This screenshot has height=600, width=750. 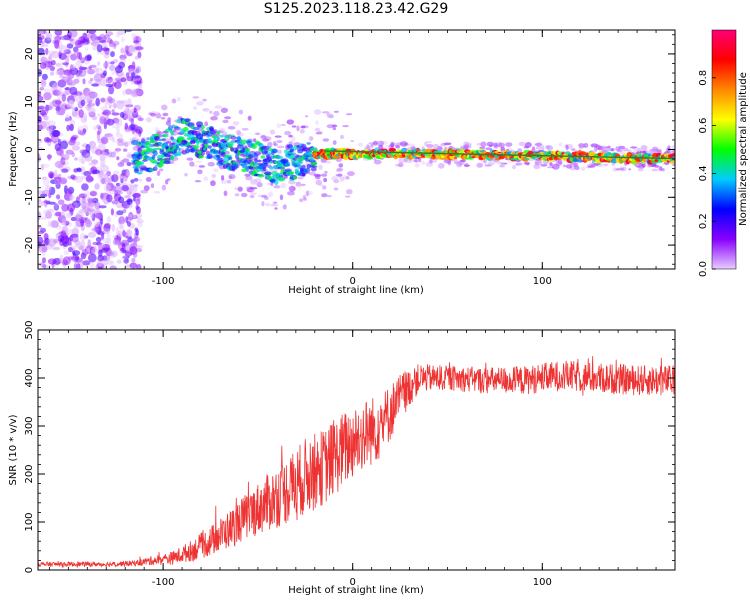 What do you see at coordinates (703, 269) in the screenshot?
I see `colorbar-tick-label: 0.0` at bounding box center [703, 269].